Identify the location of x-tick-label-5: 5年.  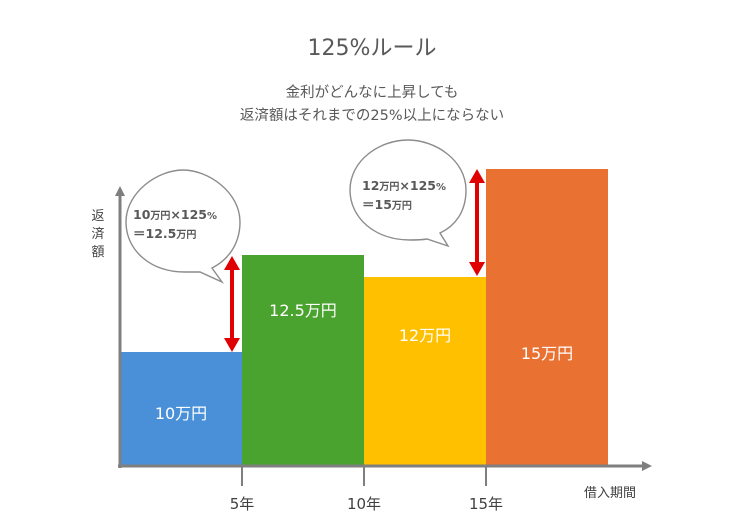
(242, 504).